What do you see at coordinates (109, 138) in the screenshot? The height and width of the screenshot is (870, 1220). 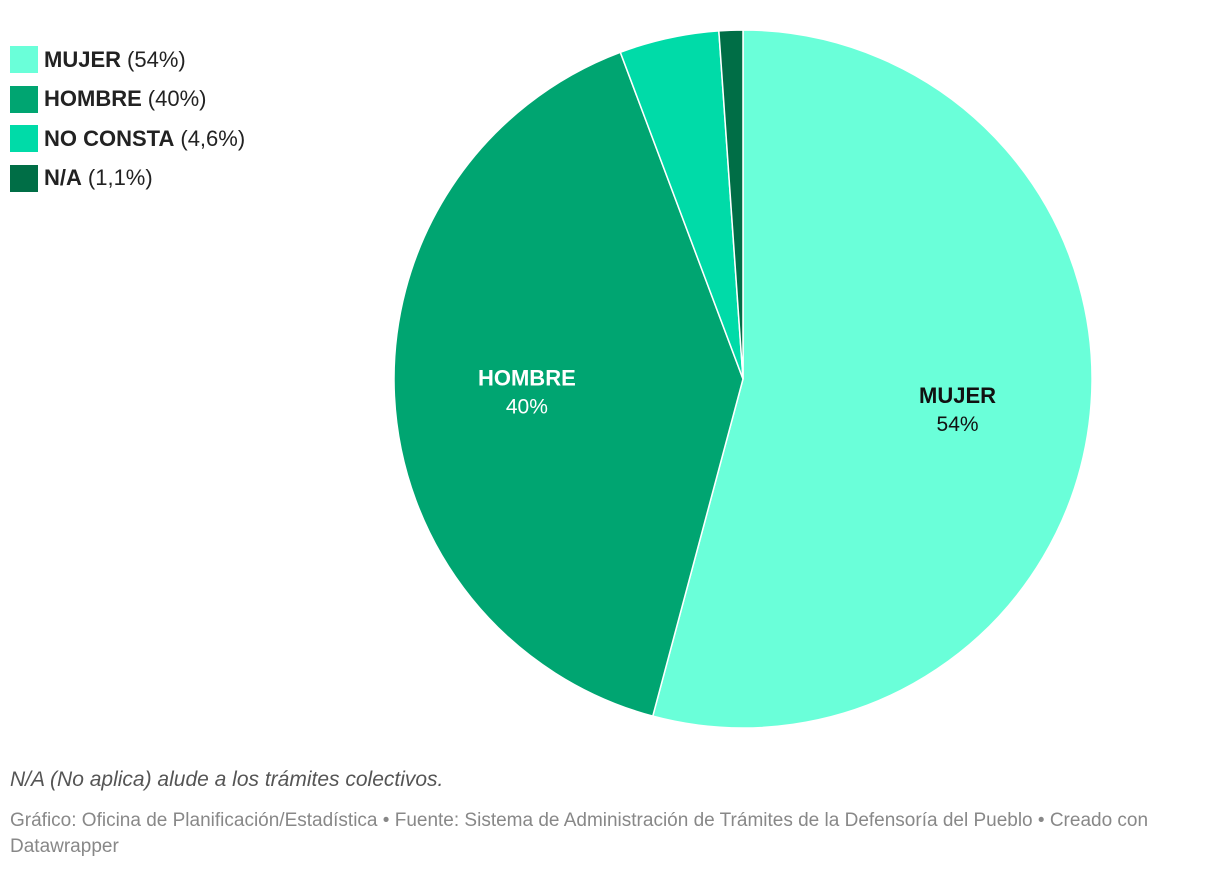 I see `legend-label: NO CONSTA` at bounding box center [109, 138].